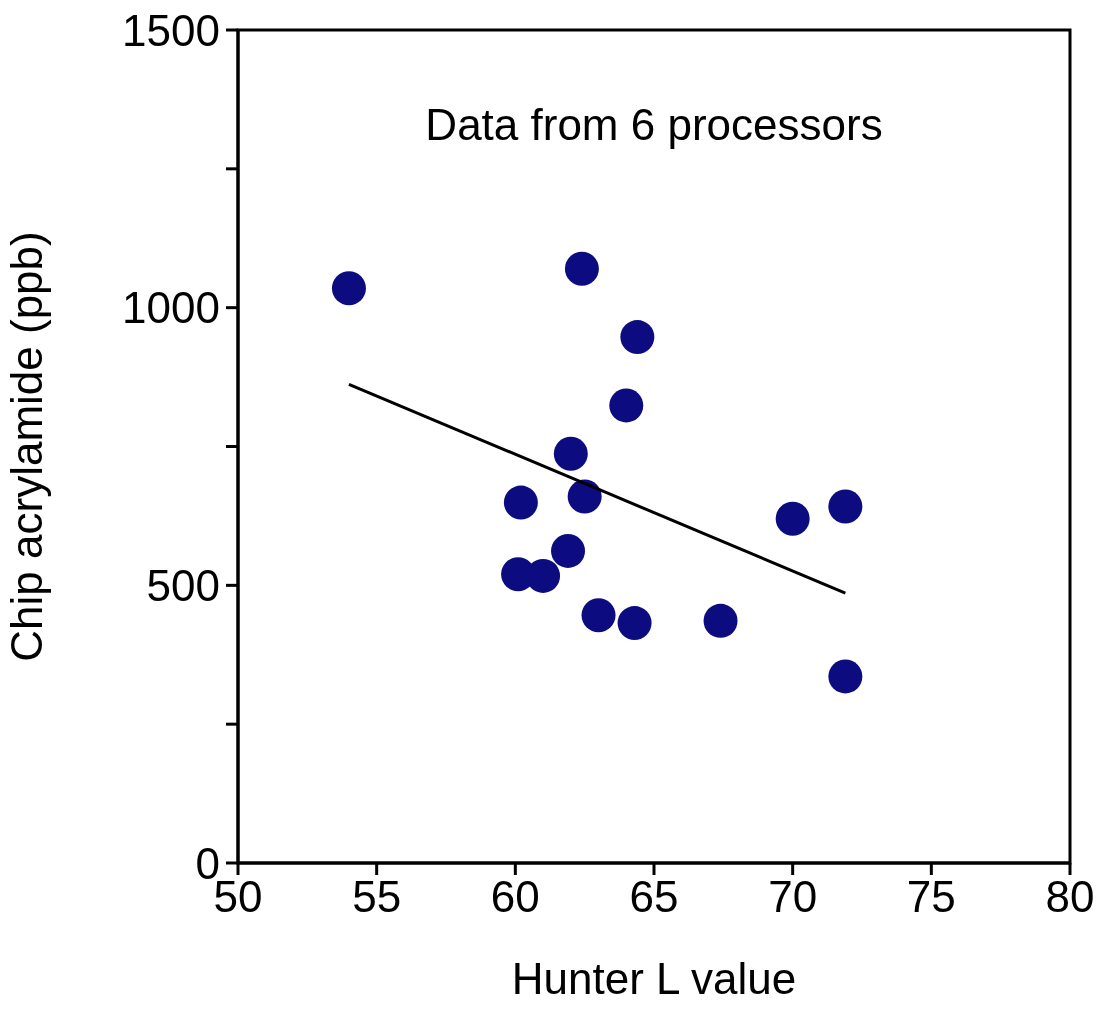 The width and height of the screenshot is (1103, 1017). Describe the element at coordinates (377, 897) in the screenshot. I see `x-tick-label: 55` at that location.